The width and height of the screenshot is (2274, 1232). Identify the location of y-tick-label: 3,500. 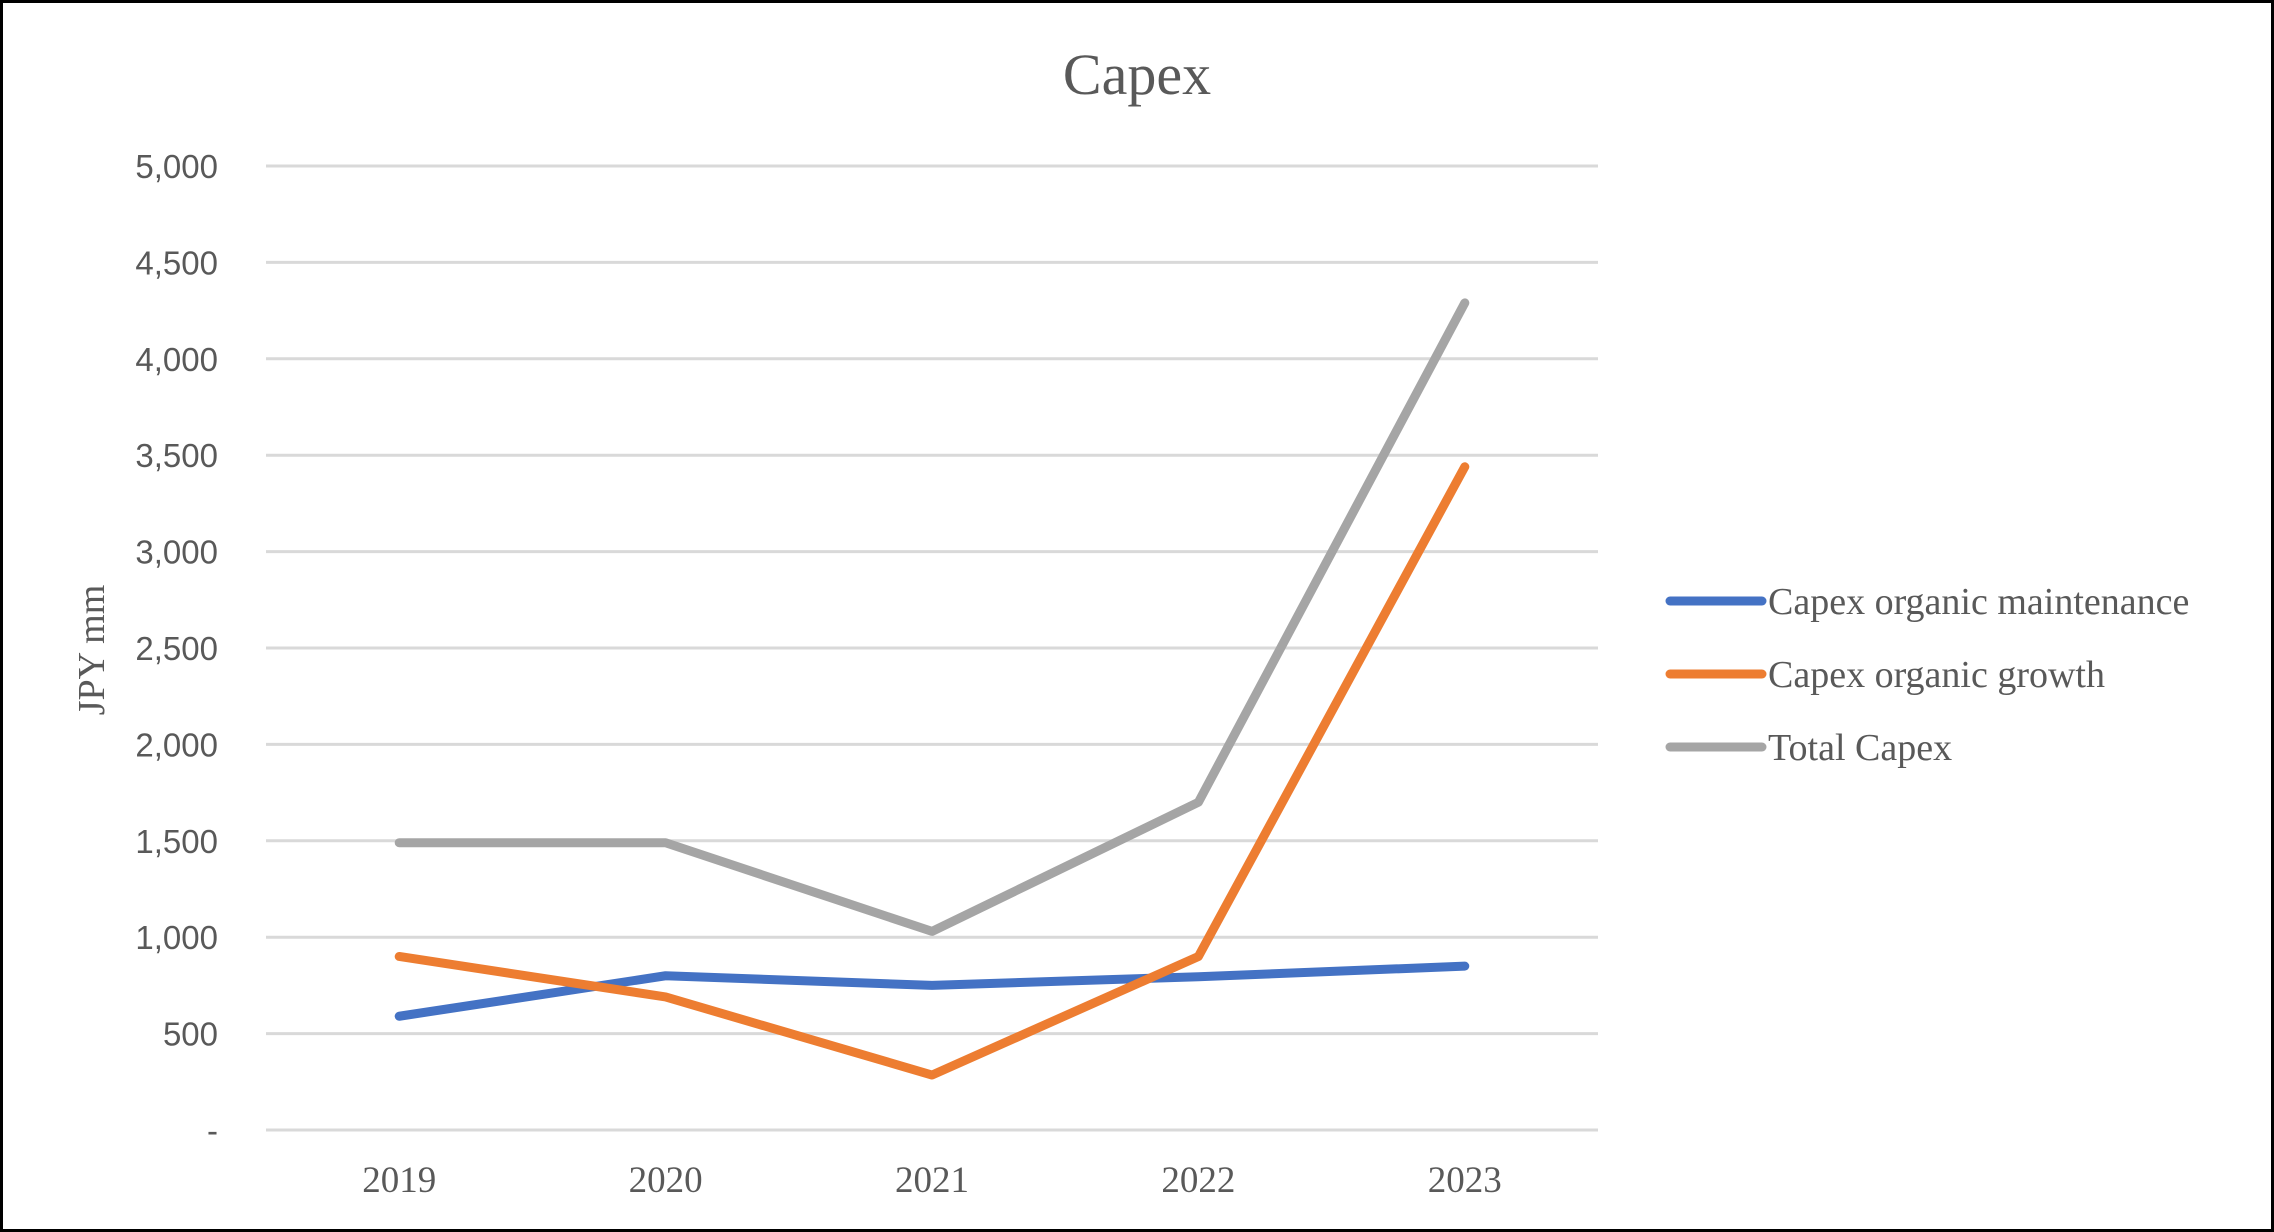
(176, 455).